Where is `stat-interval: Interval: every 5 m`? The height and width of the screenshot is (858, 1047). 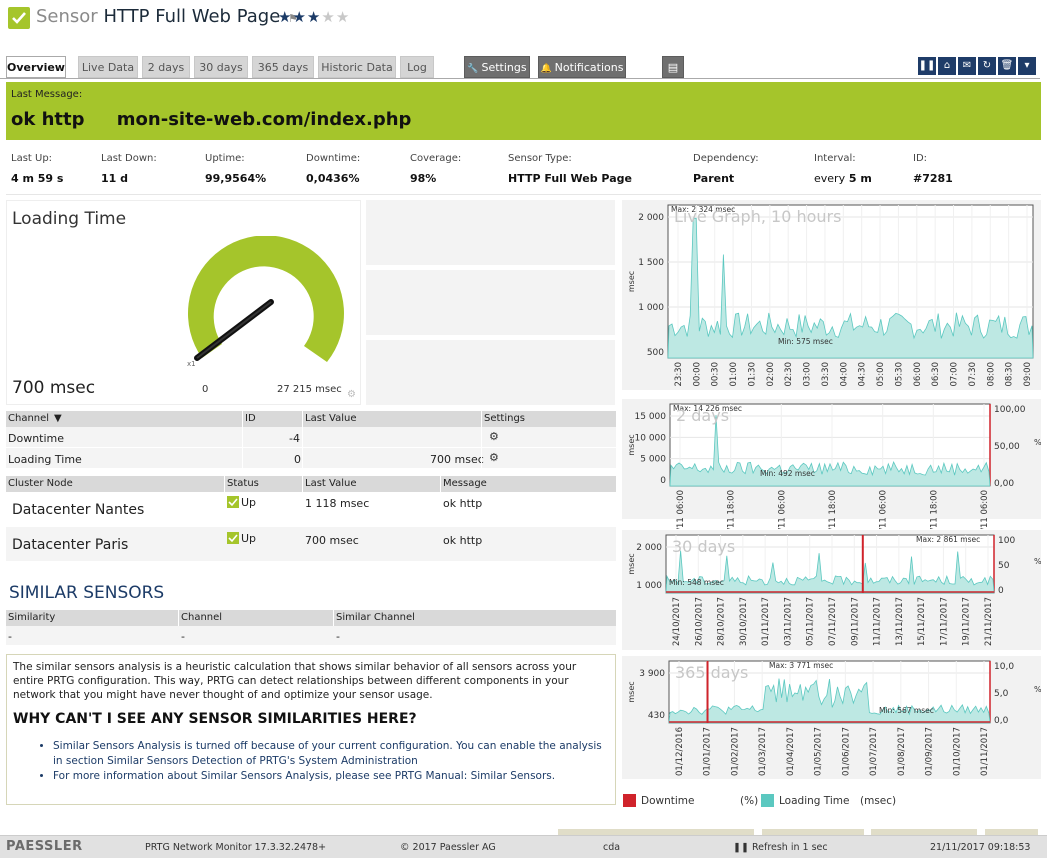
stat-interval: Interval: every 5 m is located at coordinates (843, 169).